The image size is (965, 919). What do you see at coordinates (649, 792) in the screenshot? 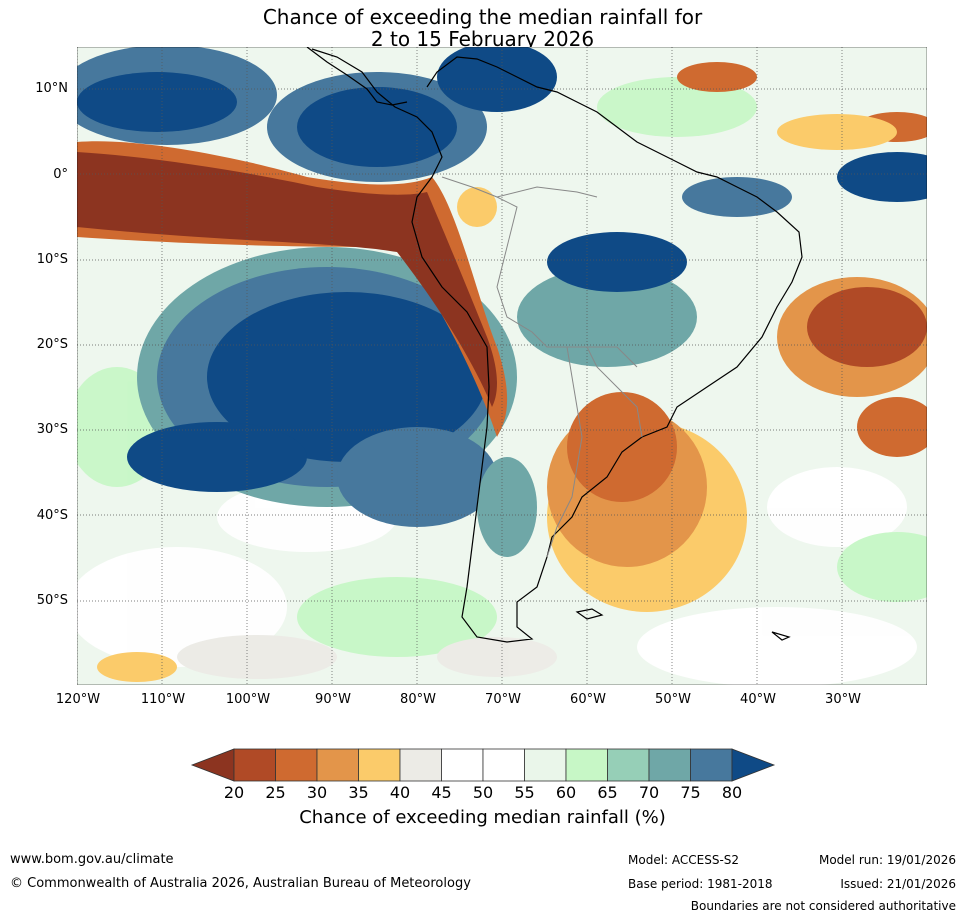
I see `colorbar-tick-label: 70` at bounding box center [649, 792].